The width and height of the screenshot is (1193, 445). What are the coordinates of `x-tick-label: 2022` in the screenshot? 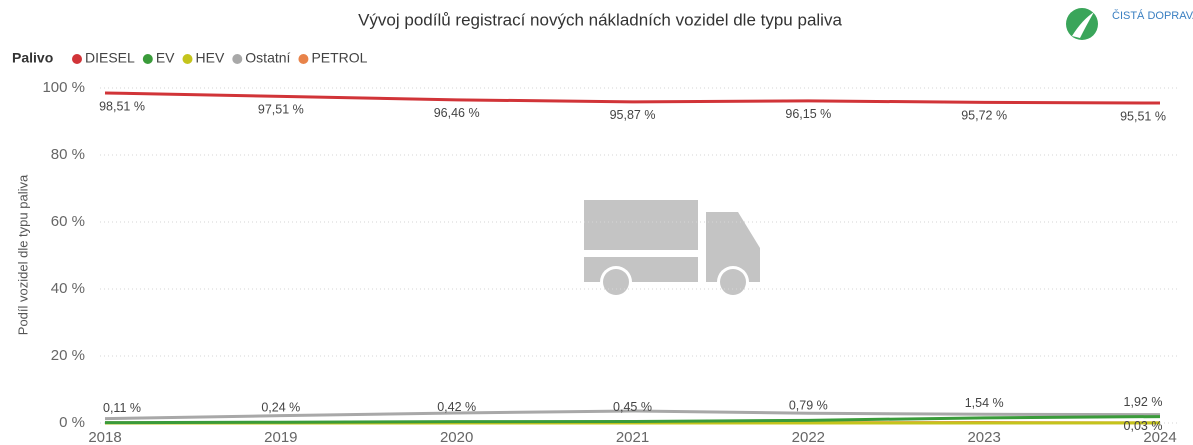 It's located at (808, 437).